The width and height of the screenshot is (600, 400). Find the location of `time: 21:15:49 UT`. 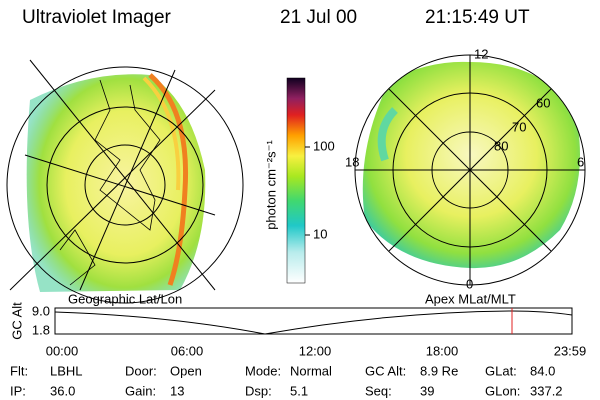

time: 21:15:49 UT is located at coordinates (477, 17).